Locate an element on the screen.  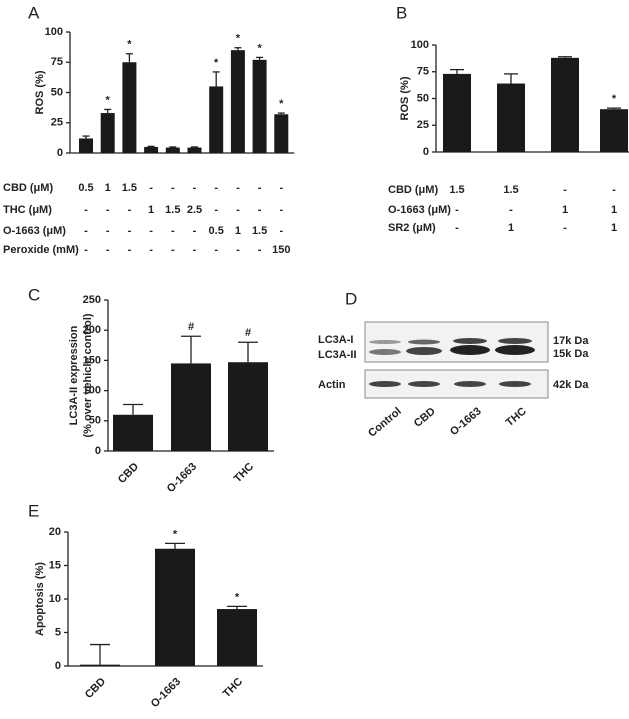
y-tick-label: 25 is located at coordinates (423, 125).